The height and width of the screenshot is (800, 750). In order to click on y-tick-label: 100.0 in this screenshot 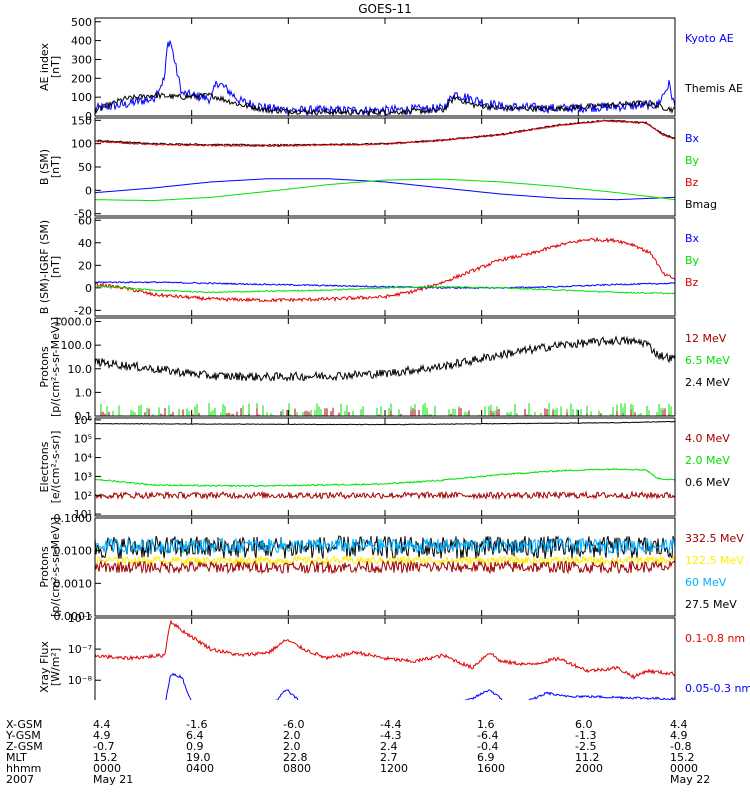, I will do `click(77, 345)`.